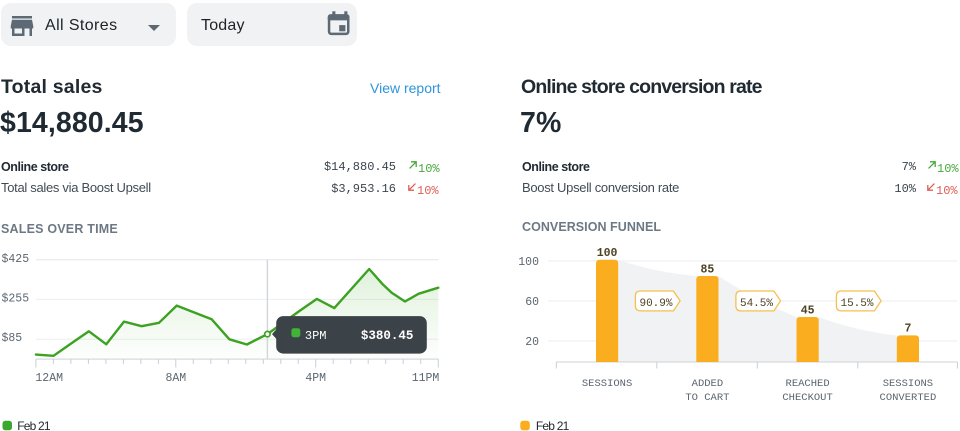 This screenshot has width=960, height=431. I want to click on svg-text: $85, so click(12, 338).